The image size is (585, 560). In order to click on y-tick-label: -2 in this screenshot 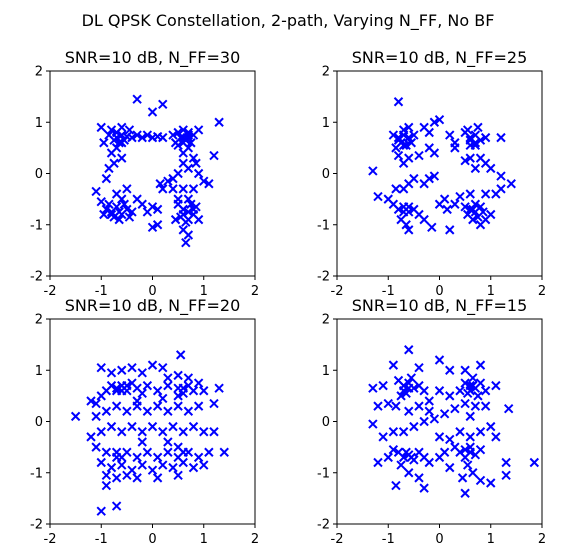, I will do `click(323, 525)`.